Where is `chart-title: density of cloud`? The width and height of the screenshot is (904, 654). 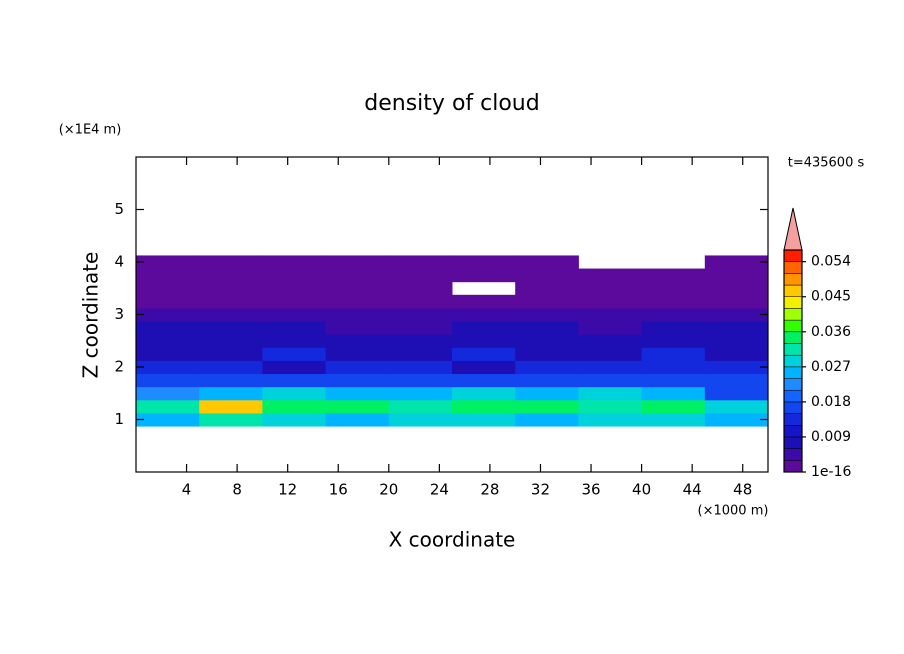
chart-title: density of cloud is located at coordinates (451, 103).